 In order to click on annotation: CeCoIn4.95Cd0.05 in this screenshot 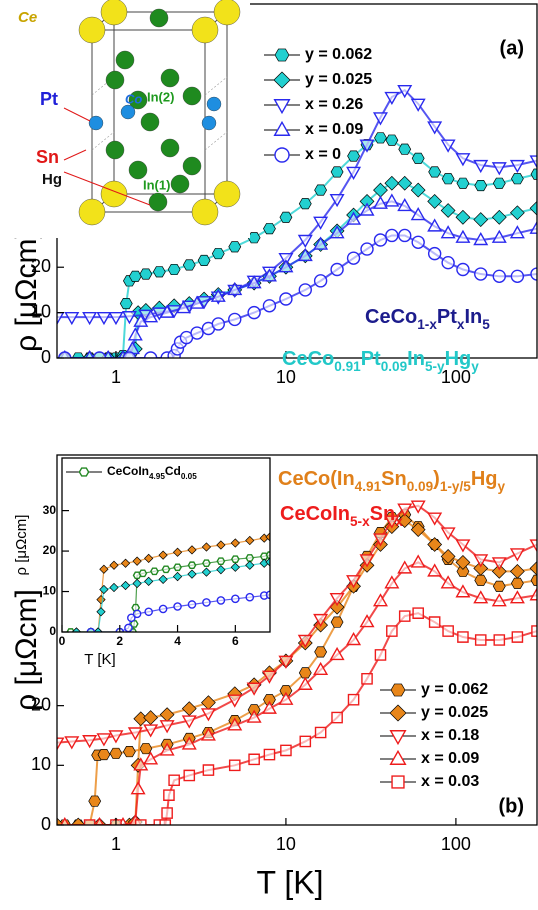, I will do `click(152, 472)`.